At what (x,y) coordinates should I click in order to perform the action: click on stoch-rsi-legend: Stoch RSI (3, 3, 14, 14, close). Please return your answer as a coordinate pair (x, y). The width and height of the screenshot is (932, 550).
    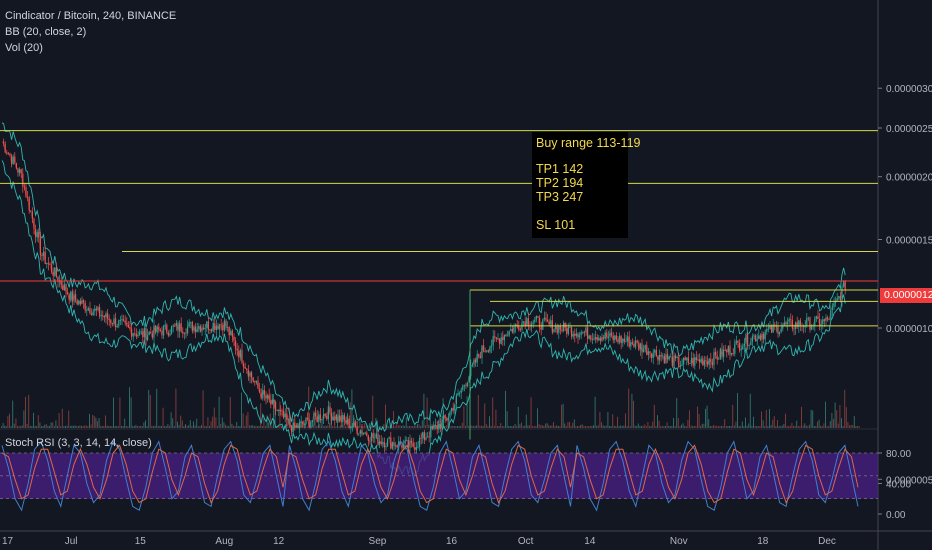
    Looking at the image, I should click on (78, 443).